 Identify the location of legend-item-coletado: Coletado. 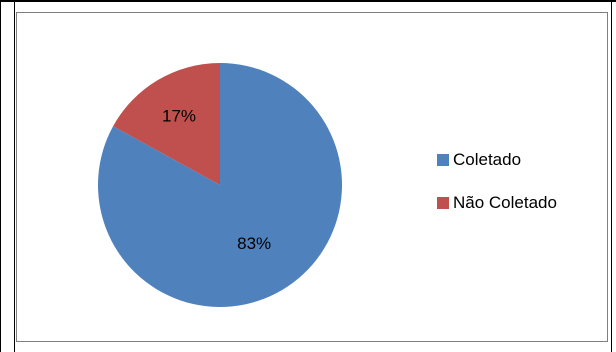
(497, 160).